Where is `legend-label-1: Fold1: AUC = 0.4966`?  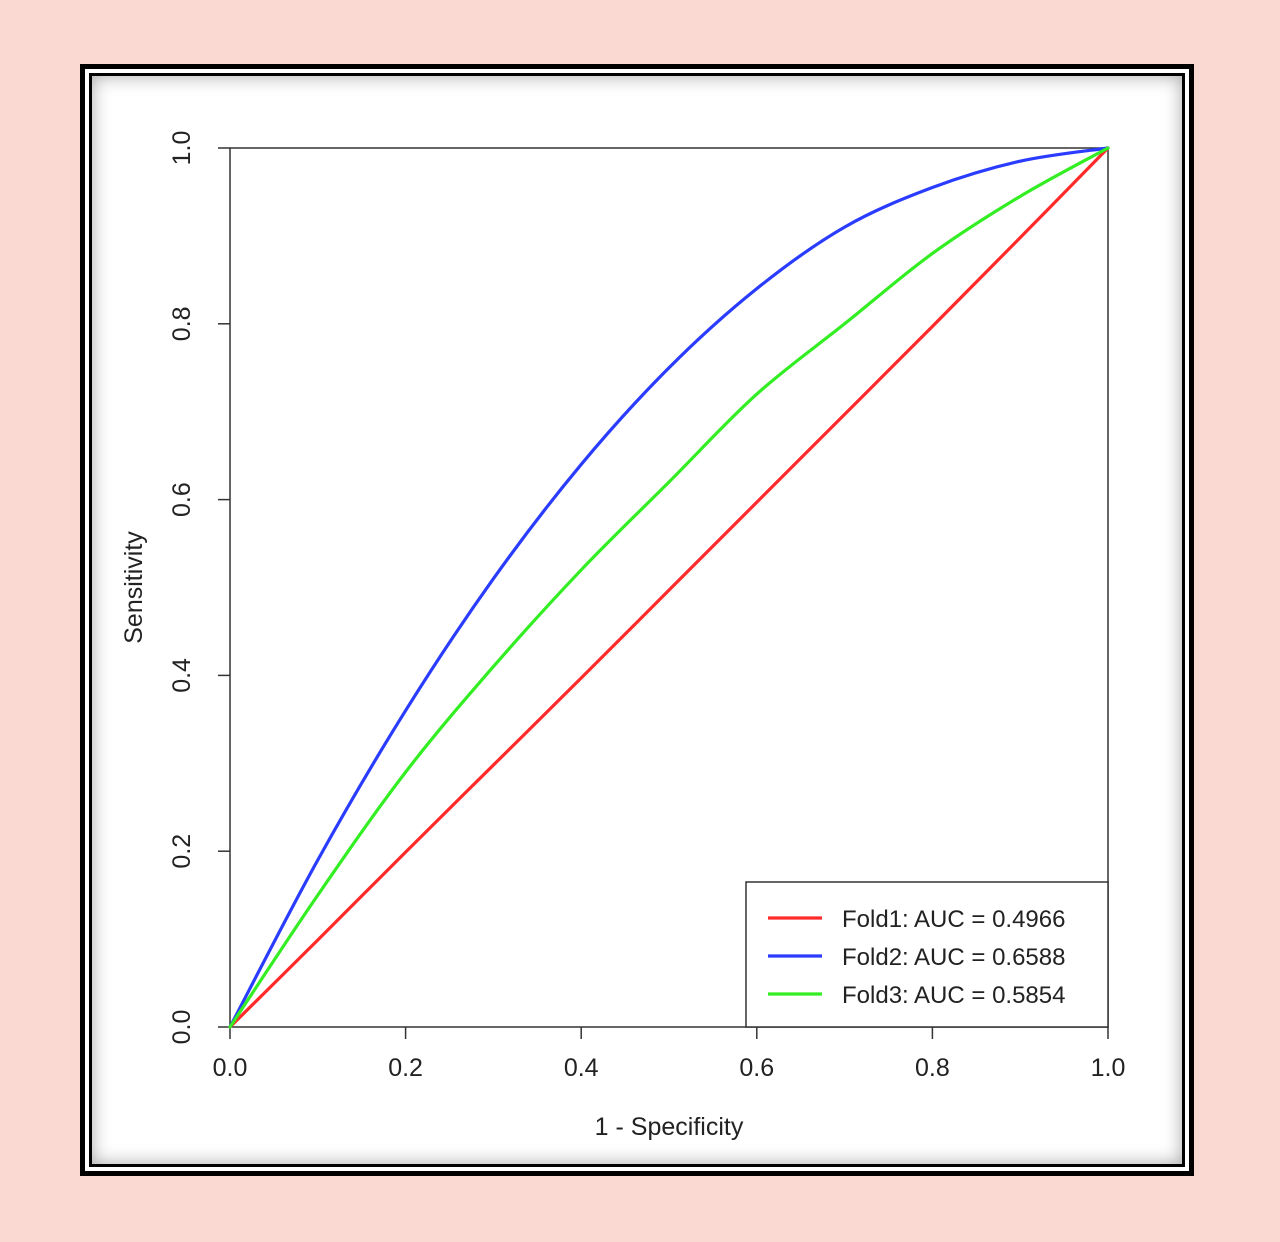 legend-label-1: Fold1: AUC = 0.4966 is located at coordinates (953, 919).